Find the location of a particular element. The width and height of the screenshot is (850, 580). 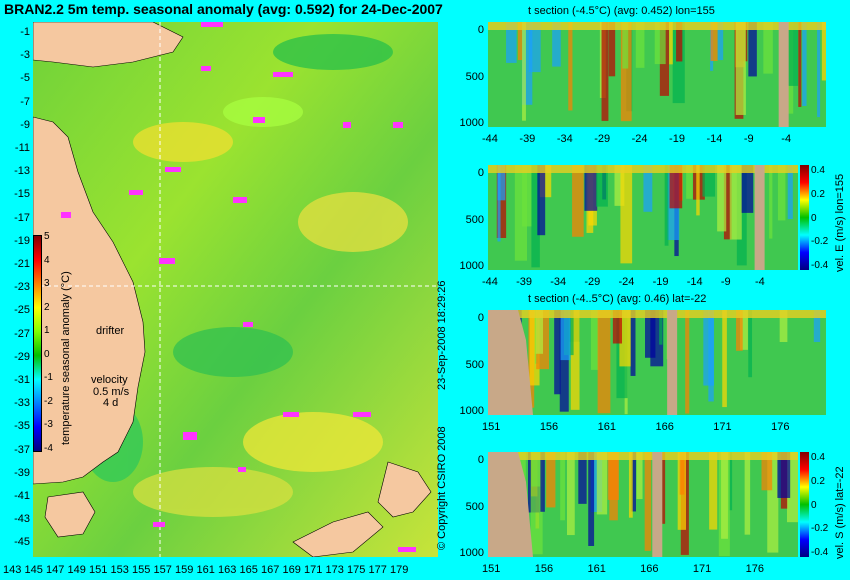

velocity-colorbar-tick: 0.4 is located at coordinates (818, 170).